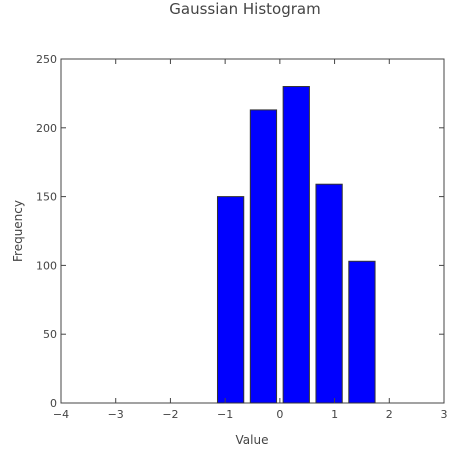  I want to click on y-tick-label-4: 200, so click(46, 128).